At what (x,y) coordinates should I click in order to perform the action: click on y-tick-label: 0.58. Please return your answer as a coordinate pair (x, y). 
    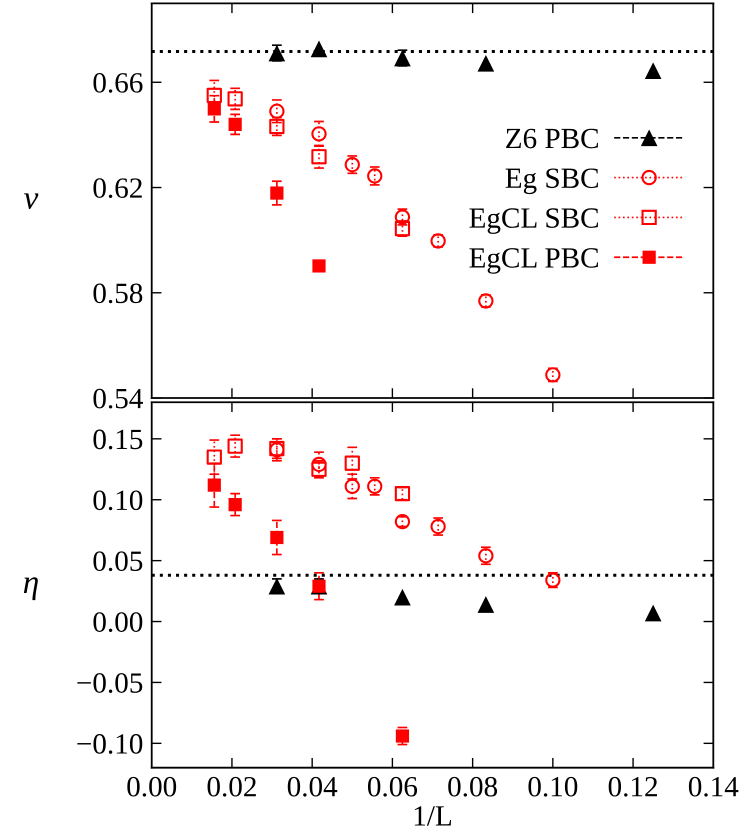
    Looking at the image, I should click on (117, 293).